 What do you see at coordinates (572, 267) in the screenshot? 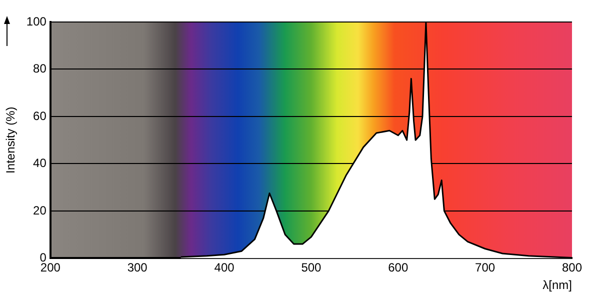
I see `x-tick-label: 800` at bounding box center [572, 267].